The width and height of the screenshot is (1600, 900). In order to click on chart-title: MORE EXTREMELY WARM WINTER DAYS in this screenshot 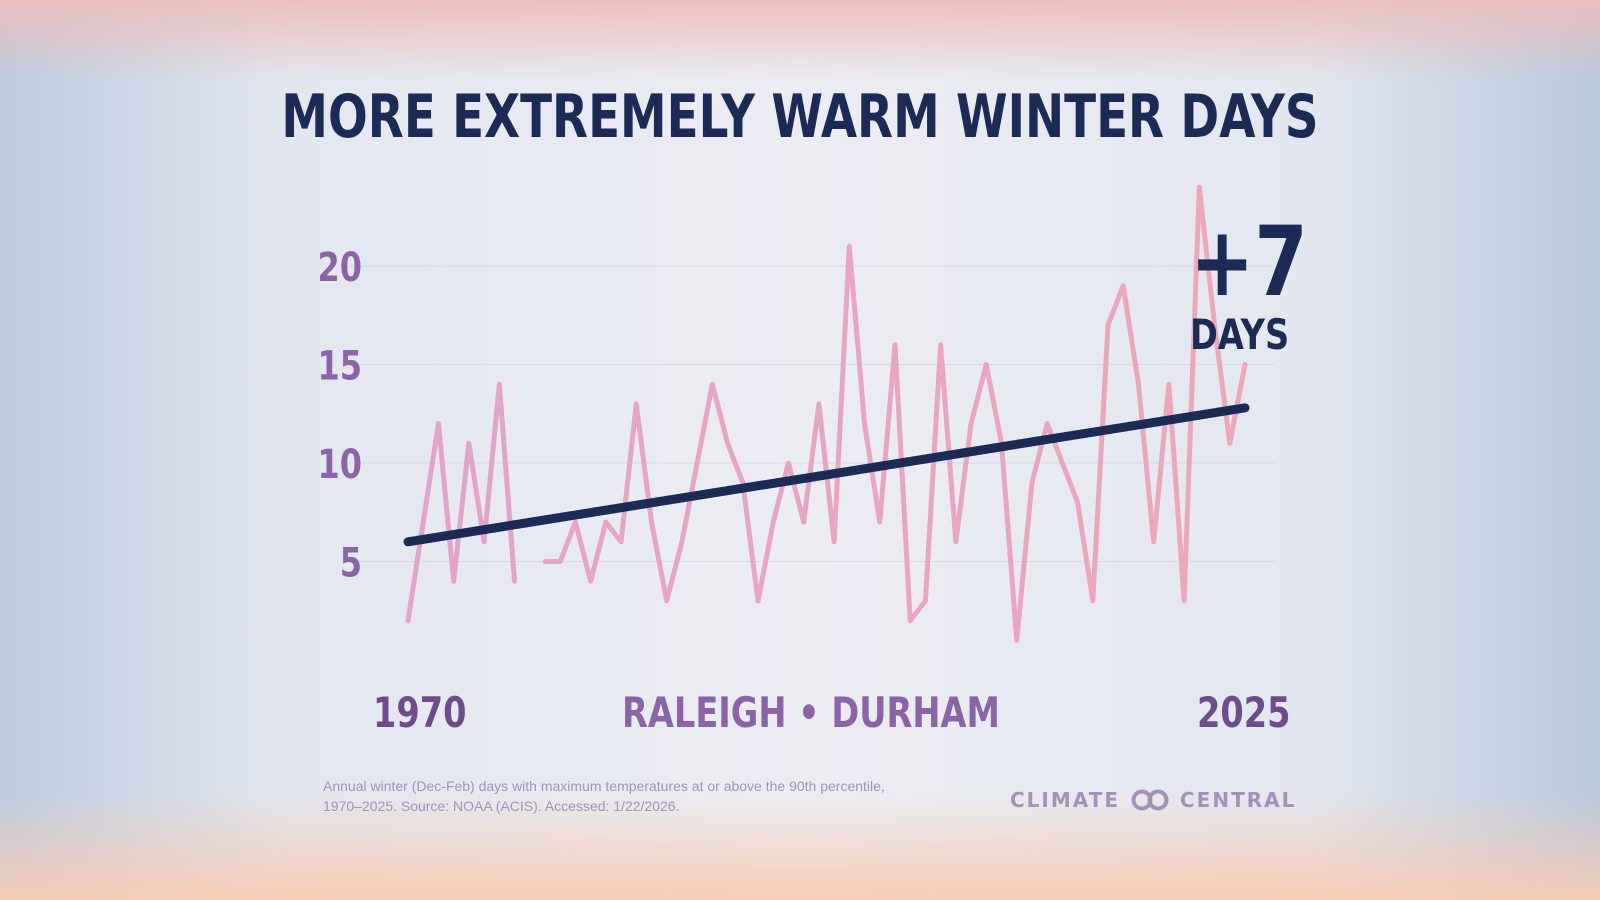, I will do `click(800, 117)`.